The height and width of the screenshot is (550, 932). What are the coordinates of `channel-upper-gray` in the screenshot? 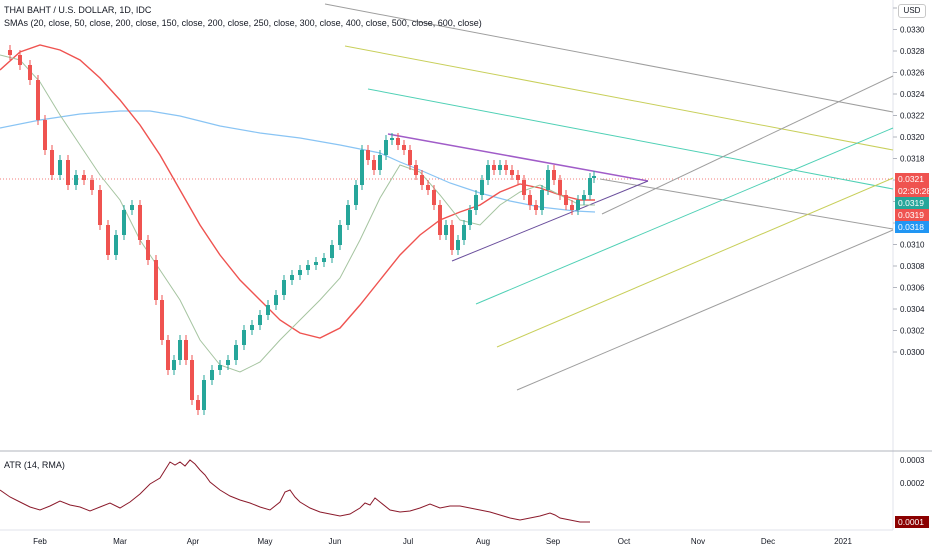 It's located at (609, 58).